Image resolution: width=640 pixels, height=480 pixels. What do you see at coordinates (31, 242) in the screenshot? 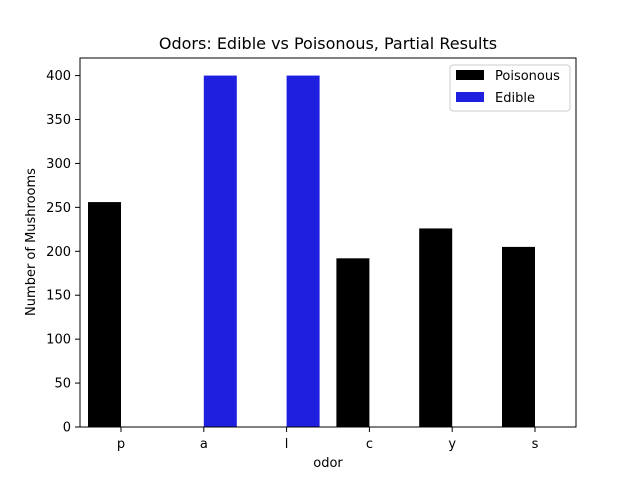
I see `y-axis-label: Number of Mushrooms` at bounding box center [31, 242].